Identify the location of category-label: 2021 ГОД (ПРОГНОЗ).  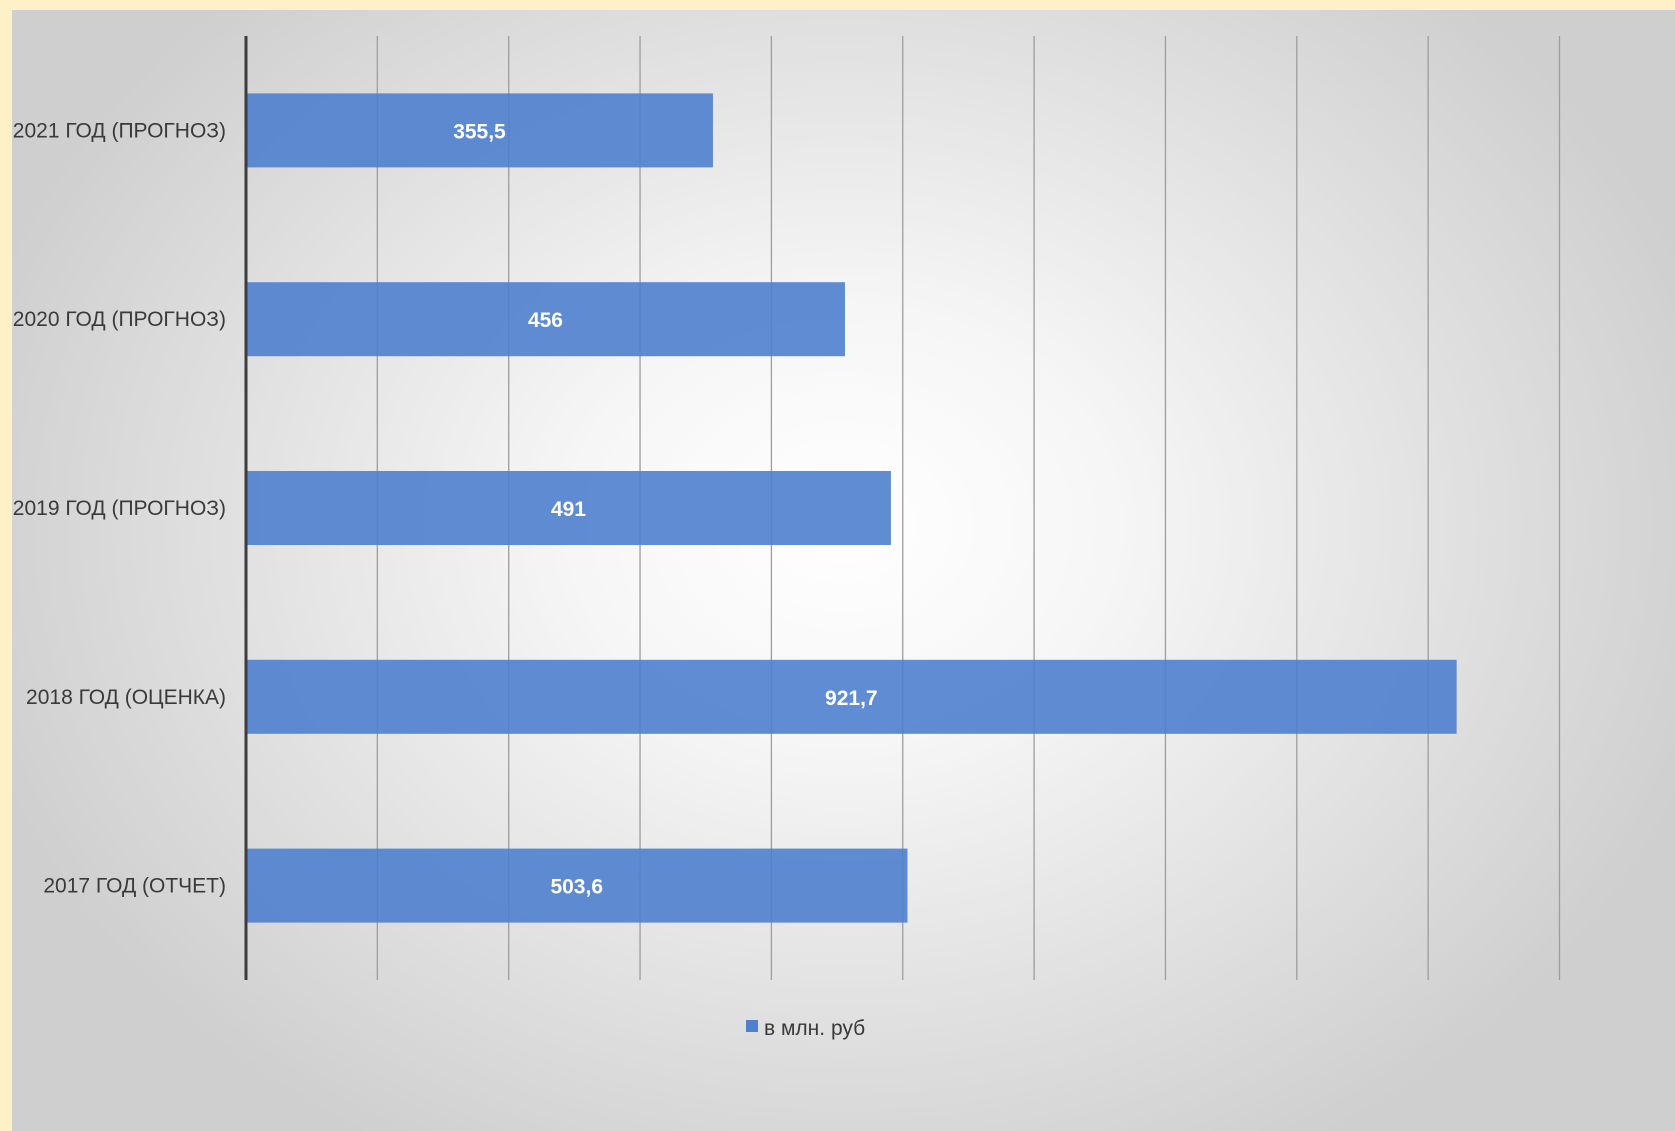
(119, 130).